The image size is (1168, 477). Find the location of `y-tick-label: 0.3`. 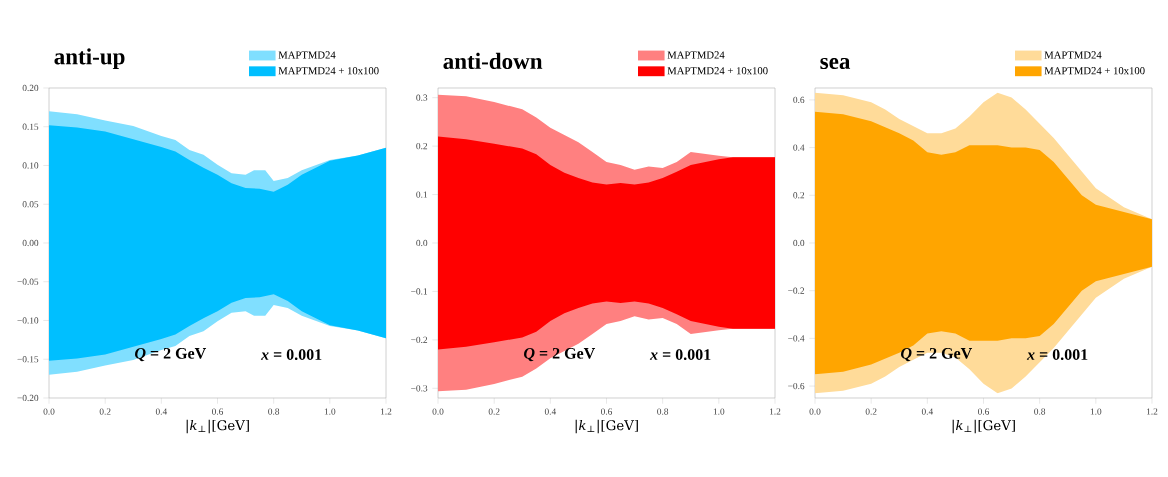

y-tick-label: 0.3 is located at coordinates (422, 97).